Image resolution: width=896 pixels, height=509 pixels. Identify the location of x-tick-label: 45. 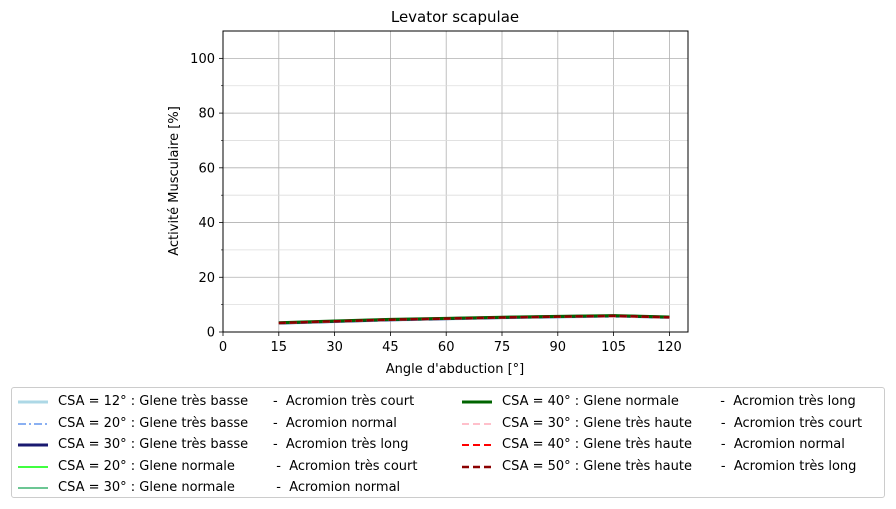
(390, 347).